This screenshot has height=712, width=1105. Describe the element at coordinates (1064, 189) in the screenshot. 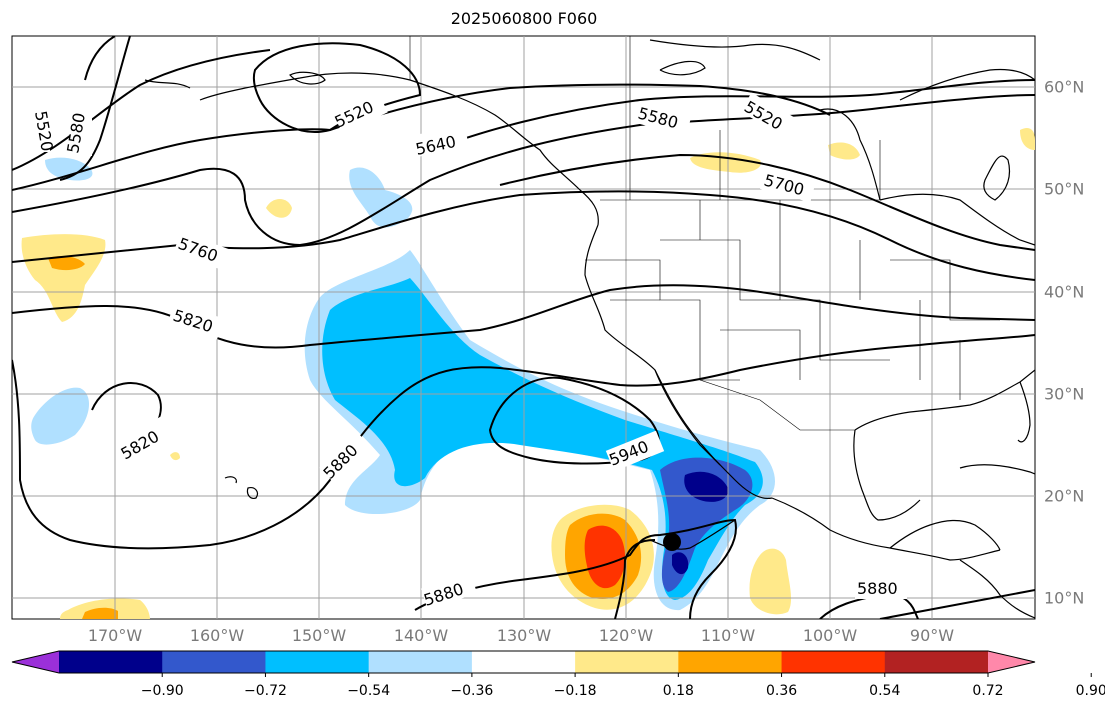

I see `lat-label-50n: 50°N` at that location.